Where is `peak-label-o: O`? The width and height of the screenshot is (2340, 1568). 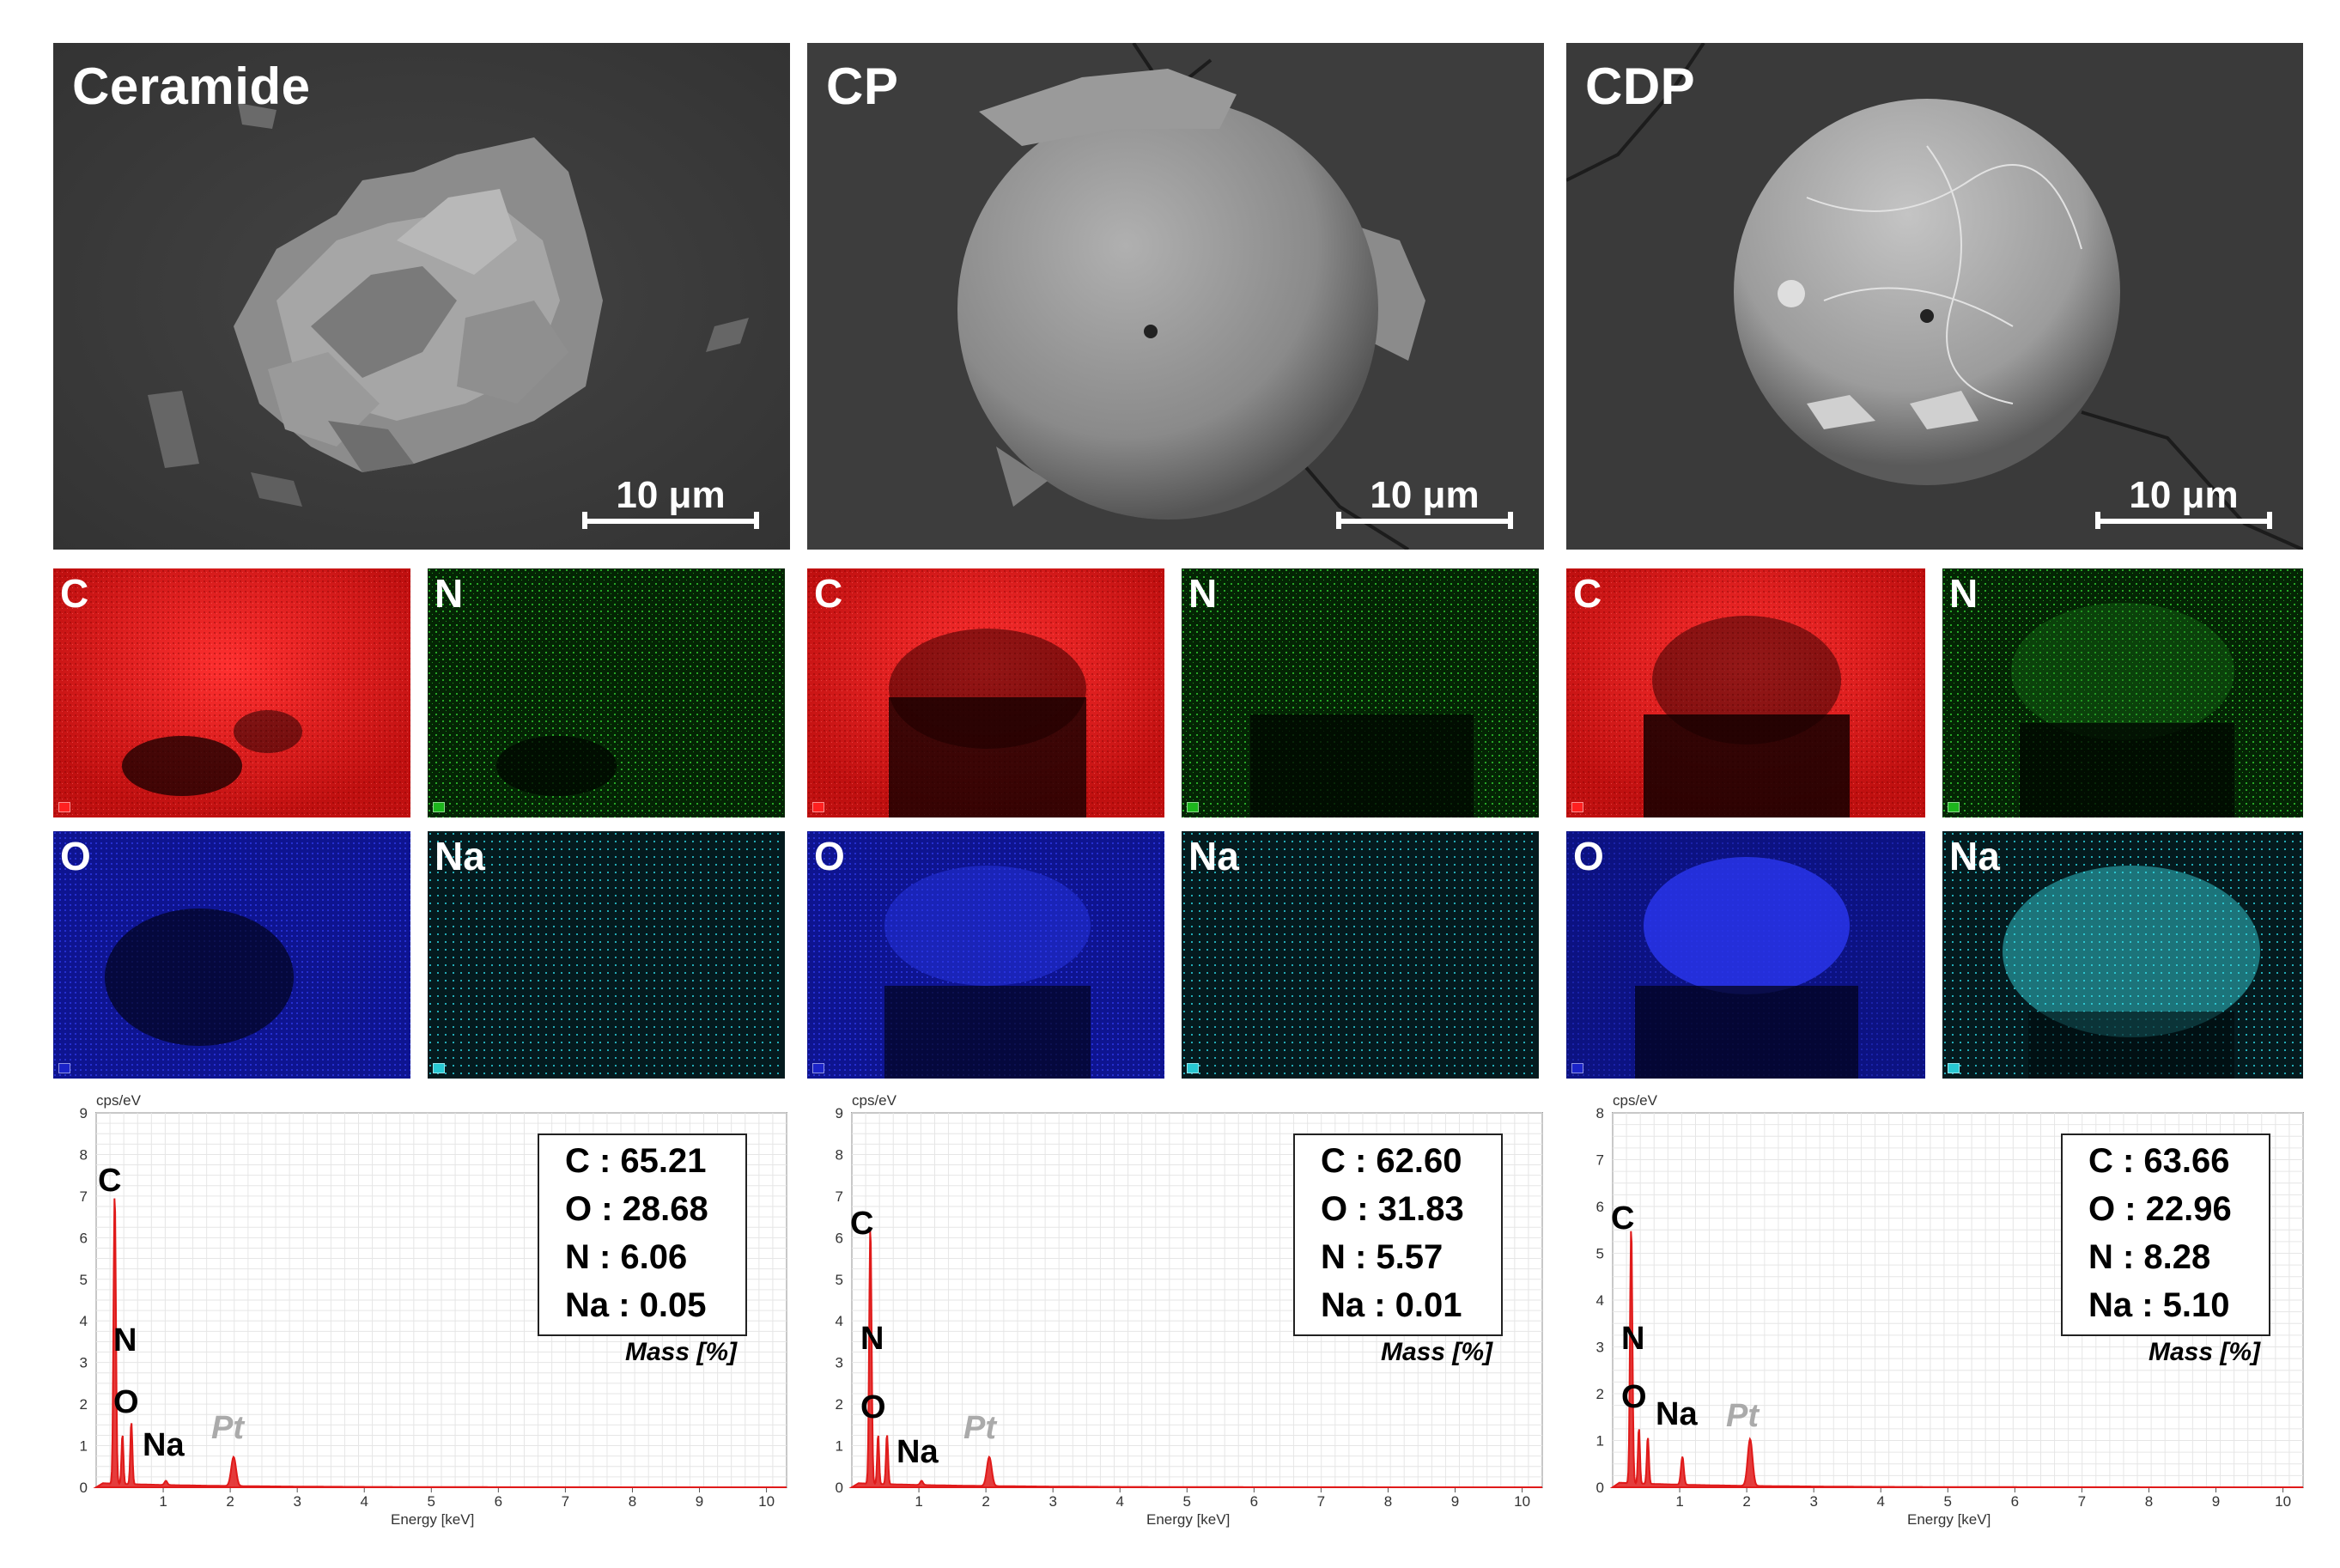 peak-label-o: O is located at coordinates (873, 1407).